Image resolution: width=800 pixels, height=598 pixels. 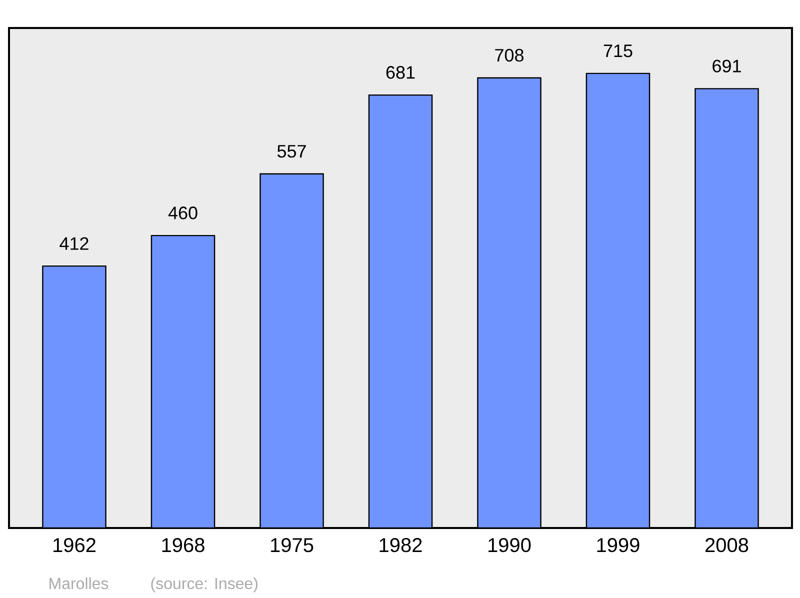 I want to click on data-label: 708, so click(x=509, y=55).